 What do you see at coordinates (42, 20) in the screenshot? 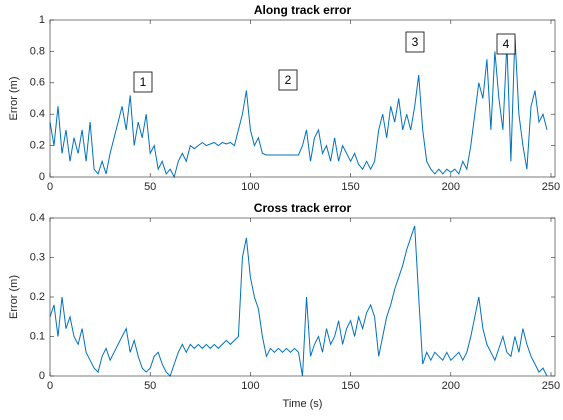
I see `y-tick-label: 1` at bounding box center [42, 20].